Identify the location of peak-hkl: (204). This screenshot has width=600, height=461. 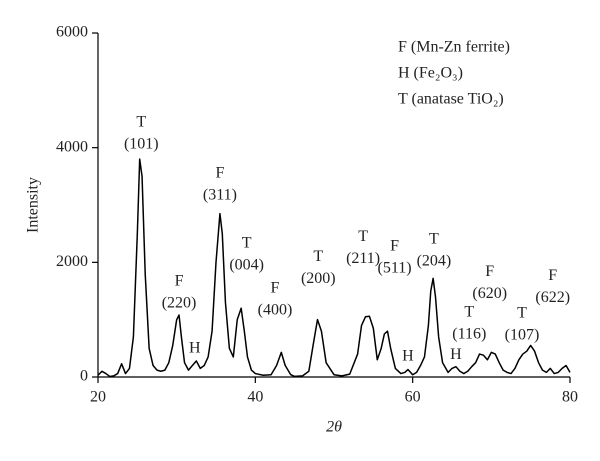
(434, 261).